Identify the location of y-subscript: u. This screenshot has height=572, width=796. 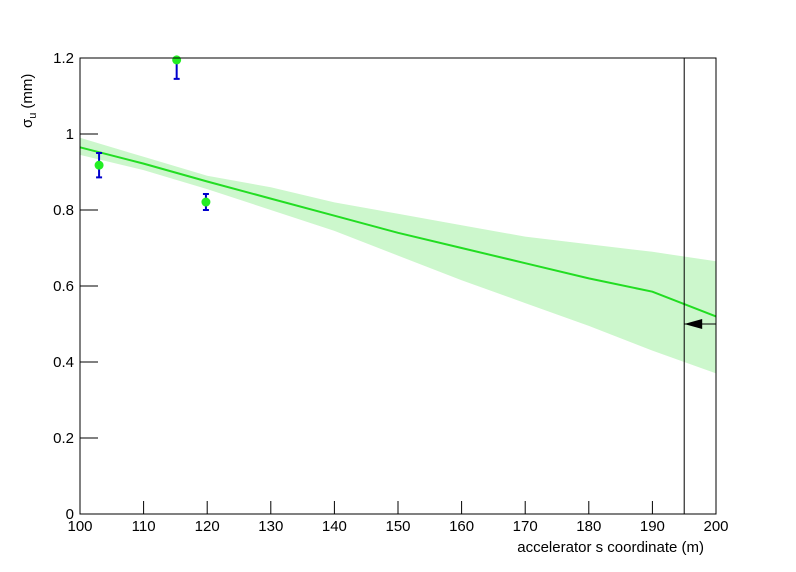
(33, 116).